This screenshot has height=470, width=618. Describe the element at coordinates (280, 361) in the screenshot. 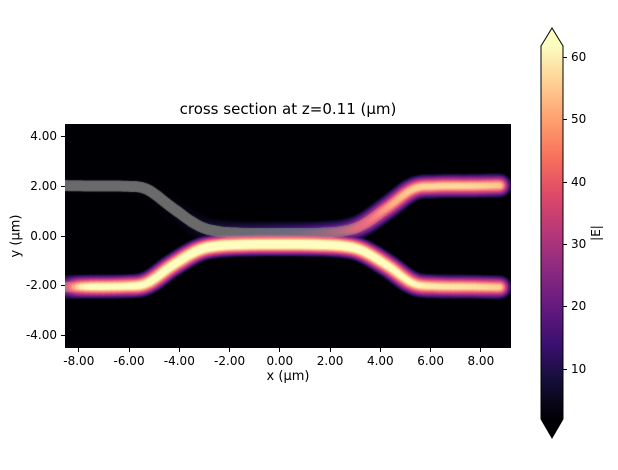

I see `x-tick-label: 0.00` at that location.